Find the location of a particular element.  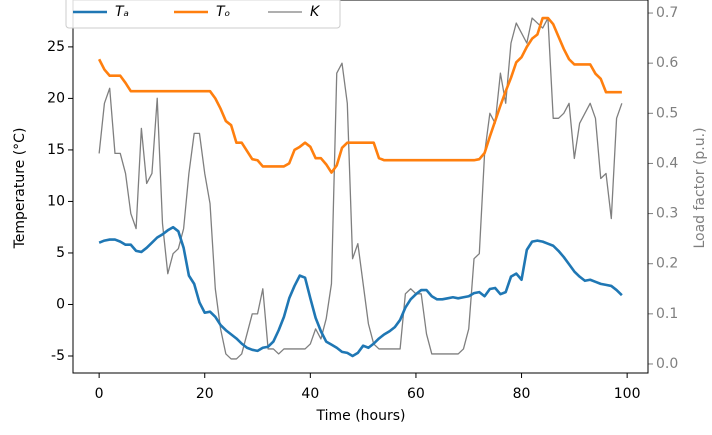

x-tick-label: 100 is located at coordinates (627, 394).